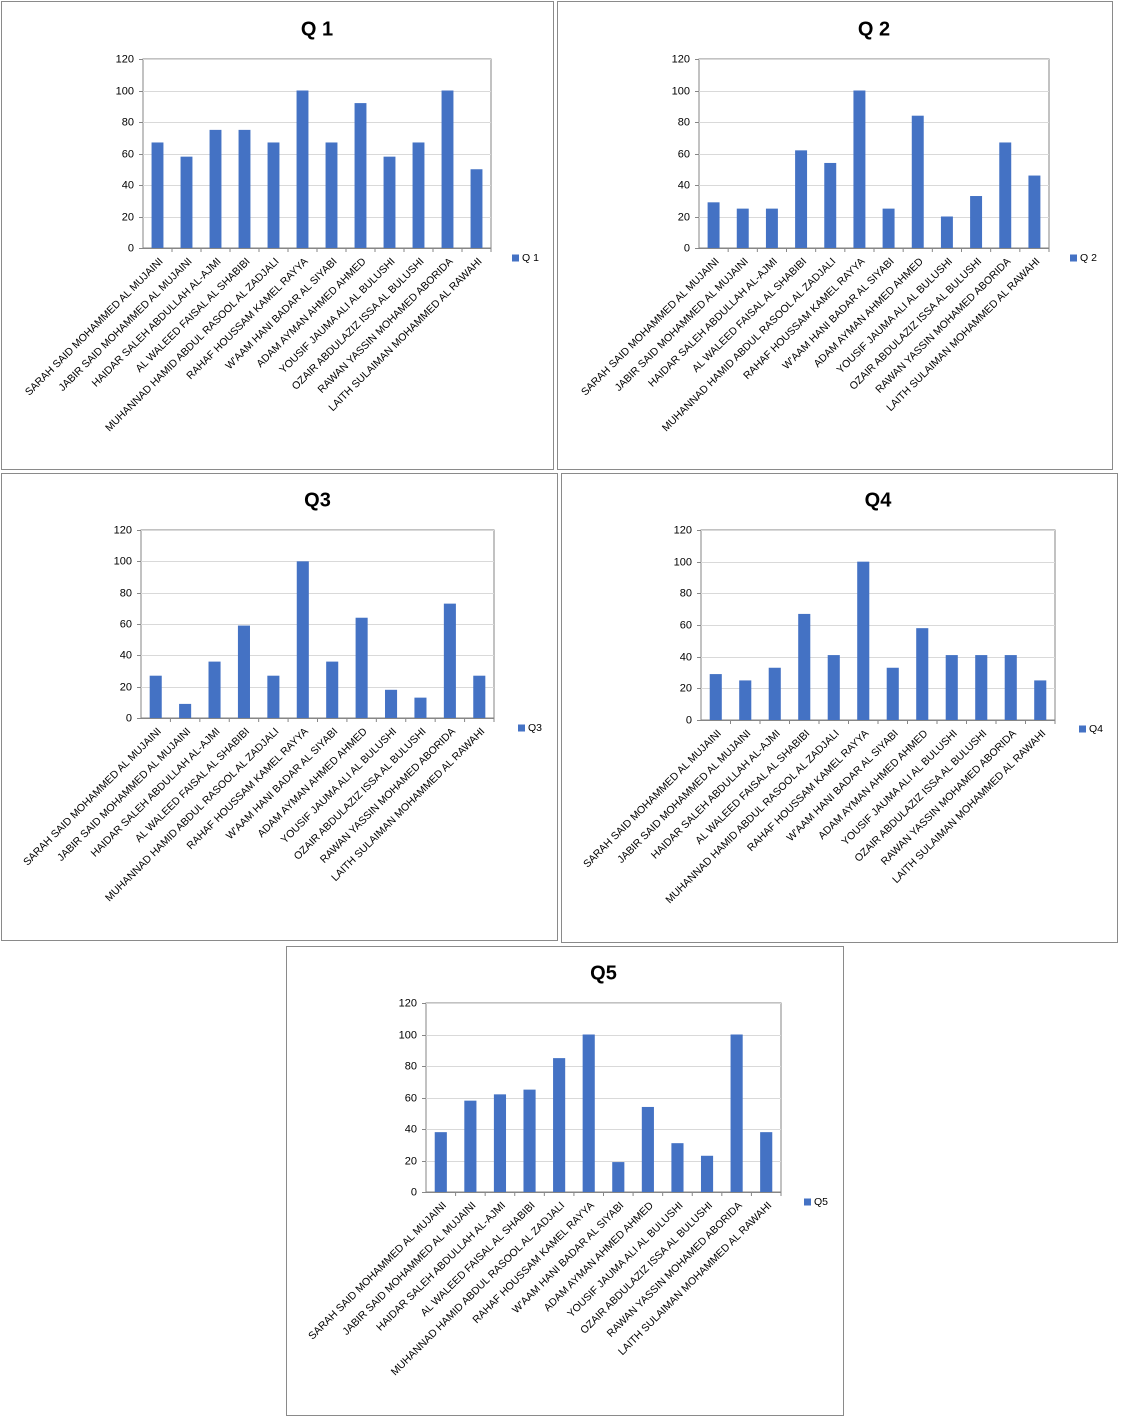  Describe the element at coordinates (535, 728) in the screenshot. I see `legend-label: Q3` at that location.